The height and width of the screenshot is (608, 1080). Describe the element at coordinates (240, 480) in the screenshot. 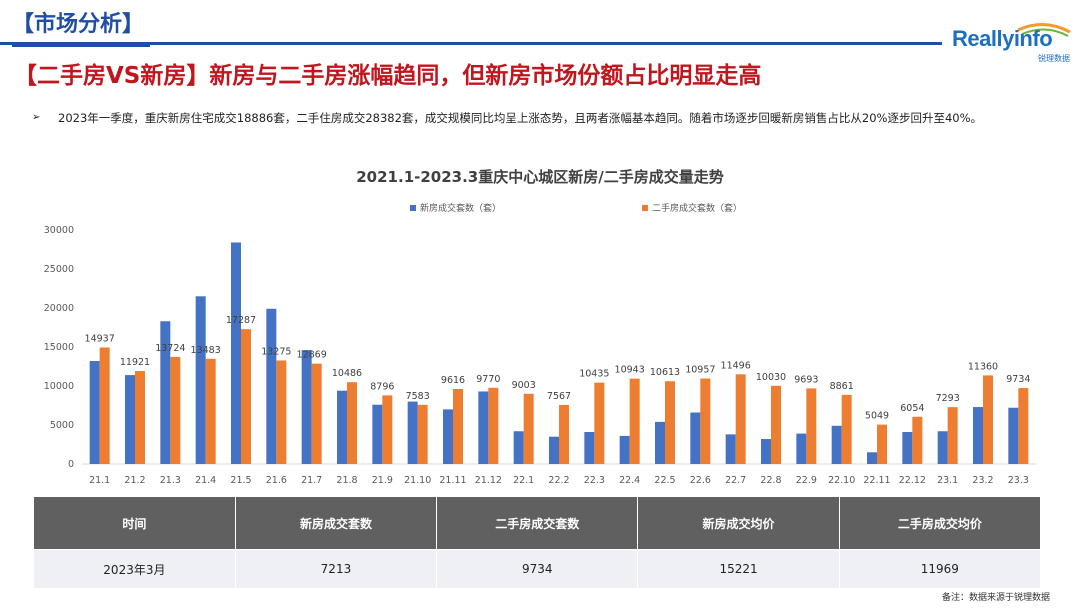

I see `x-tick-label: 21.5` at that location.